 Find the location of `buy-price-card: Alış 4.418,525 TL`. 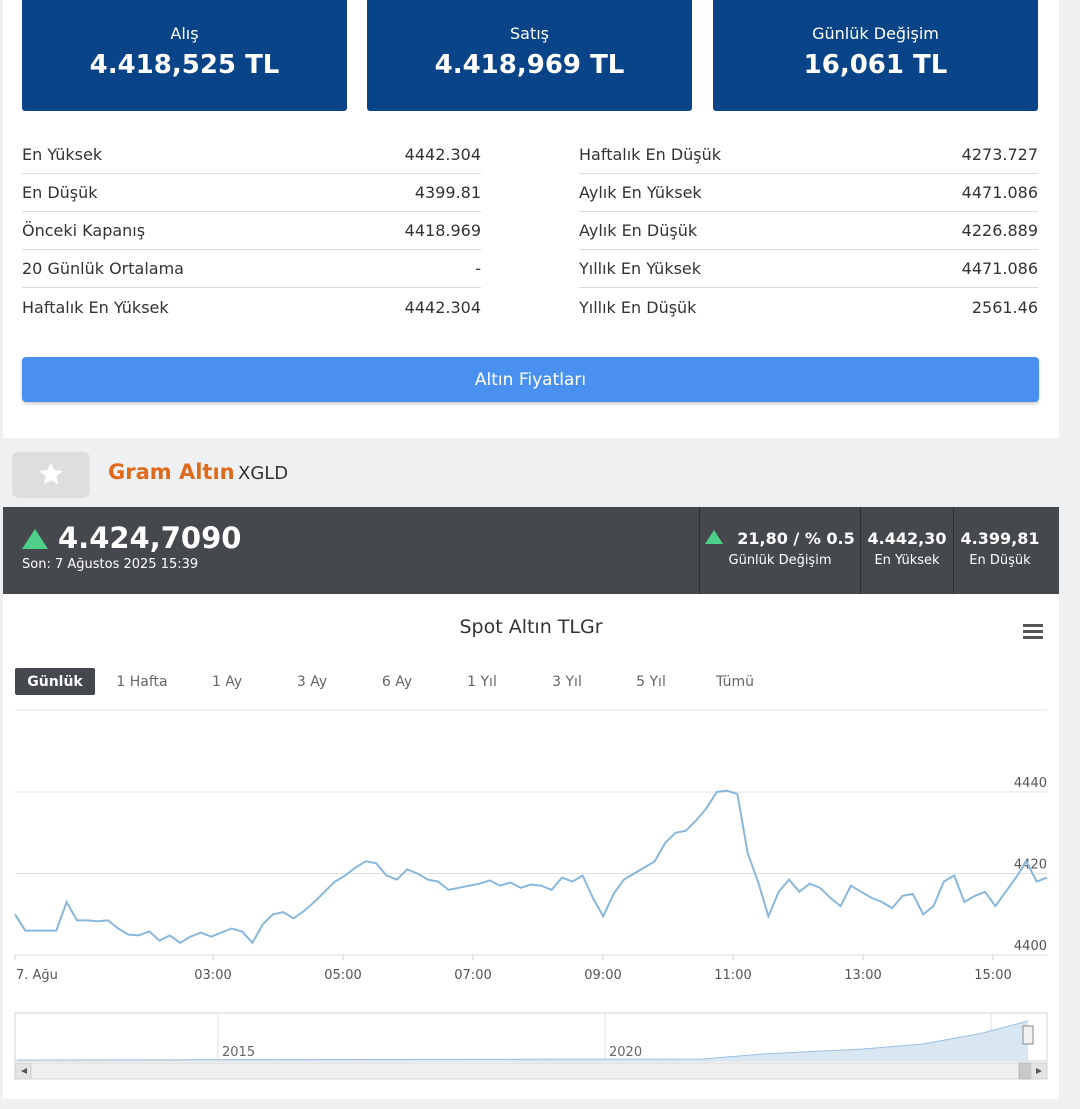

buy-price-card: Alış 4.418,525 TL is located at coordinates (184, 55).